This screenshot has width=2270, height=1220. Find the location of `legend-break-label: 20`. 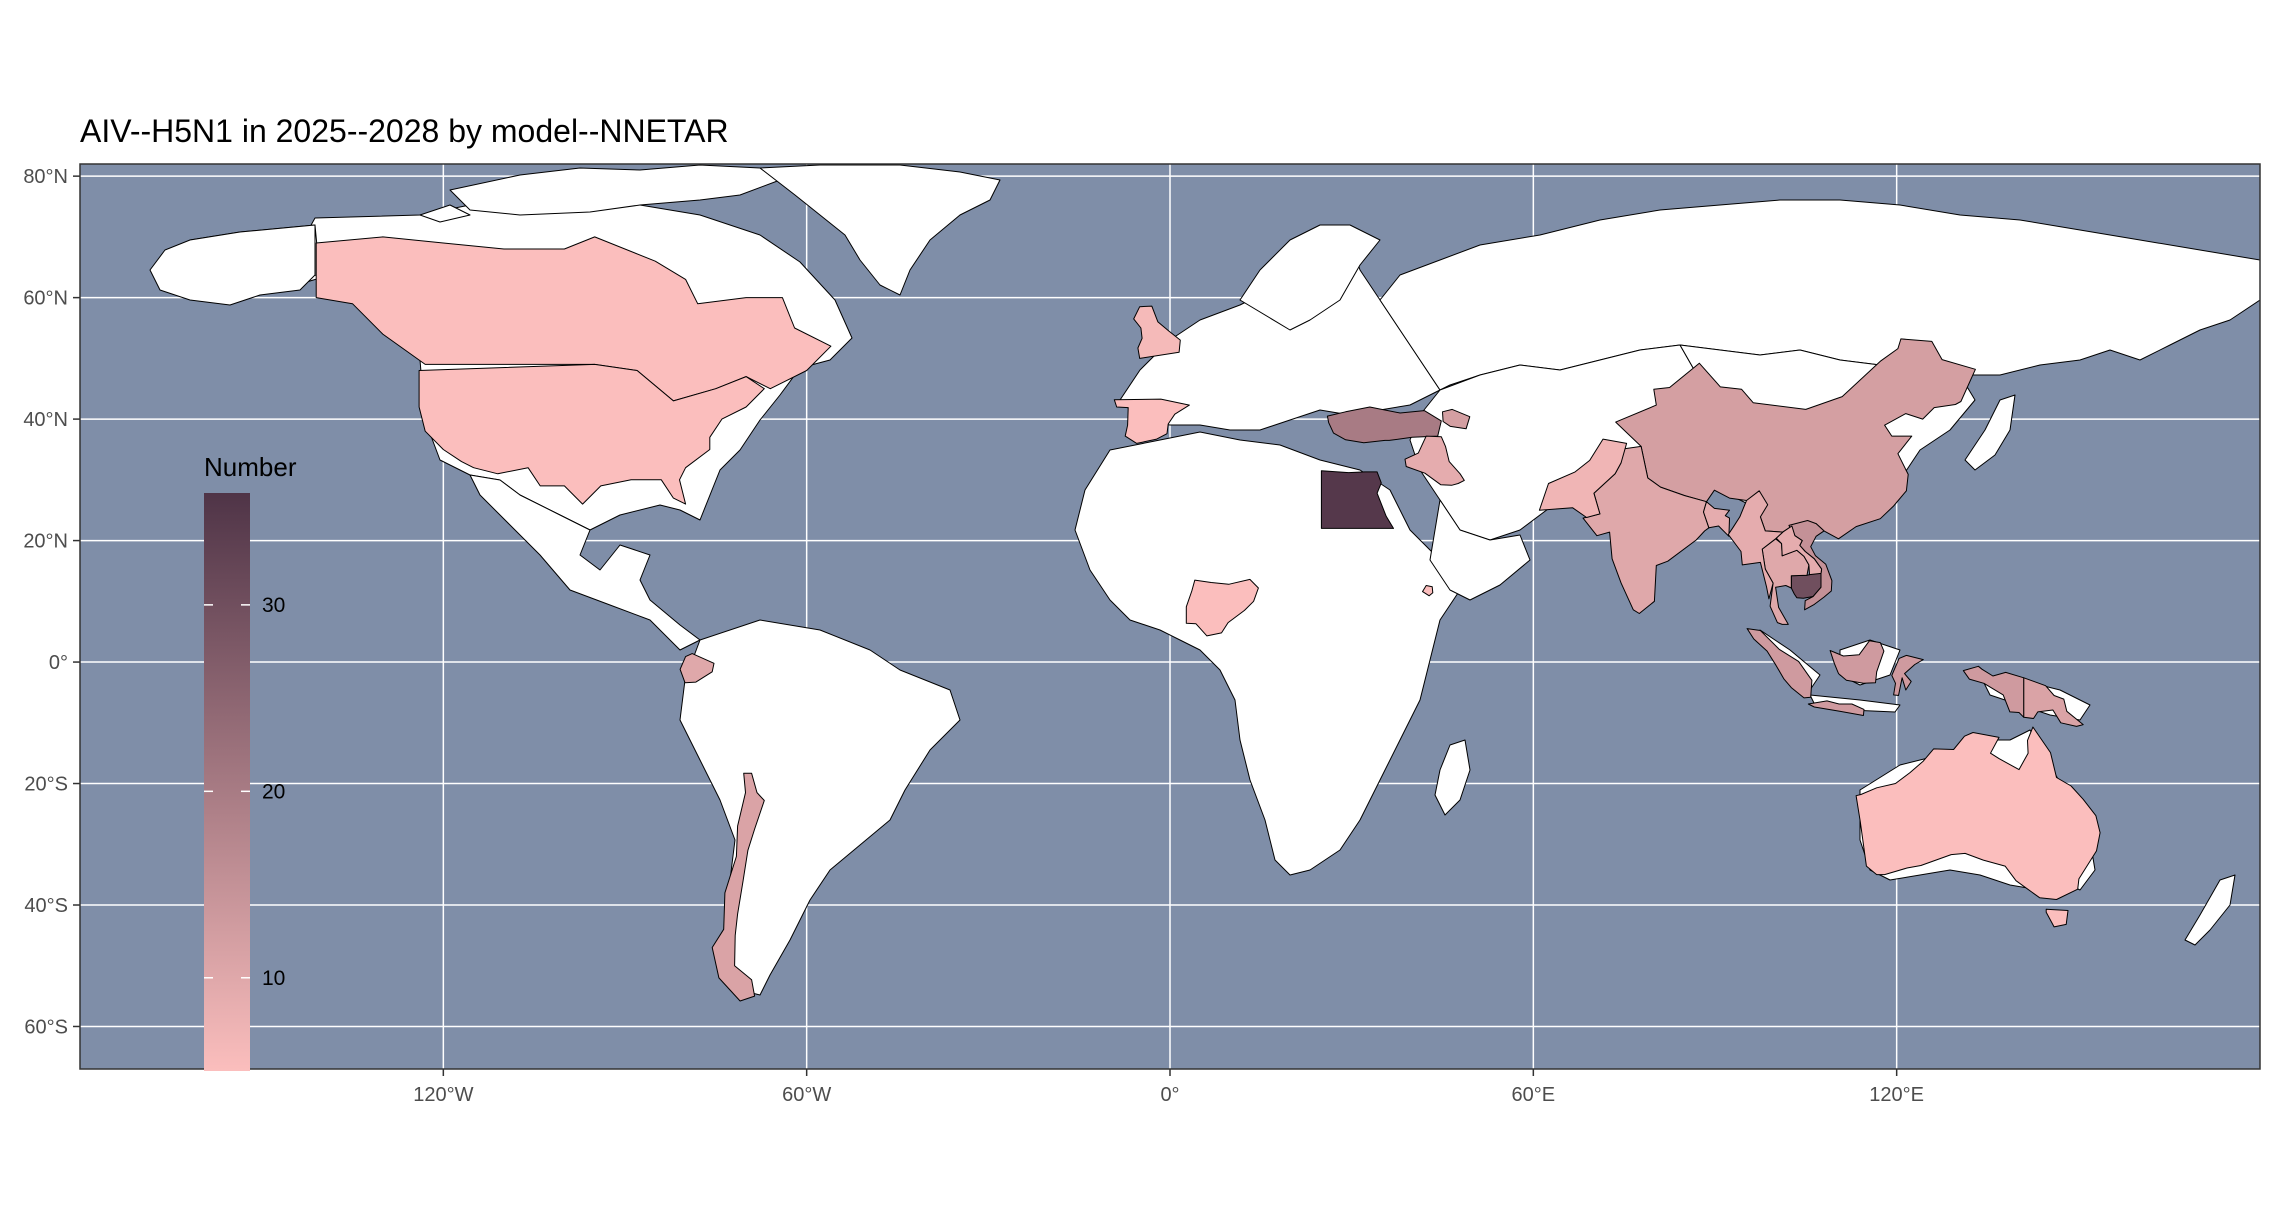

legend-break-label: 20 is located at coordinates (273, 791).